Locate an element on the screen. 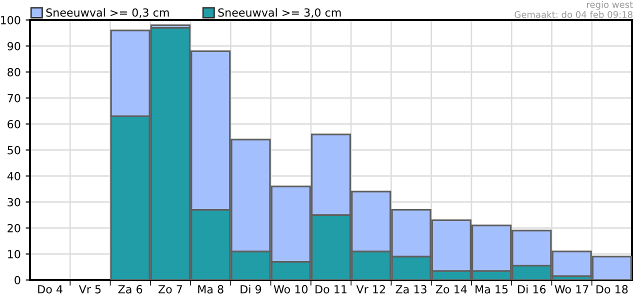 The width and height of the screenshot is (635, 300). x-tick-label: Za 6 is located at coordinates (130, 289).